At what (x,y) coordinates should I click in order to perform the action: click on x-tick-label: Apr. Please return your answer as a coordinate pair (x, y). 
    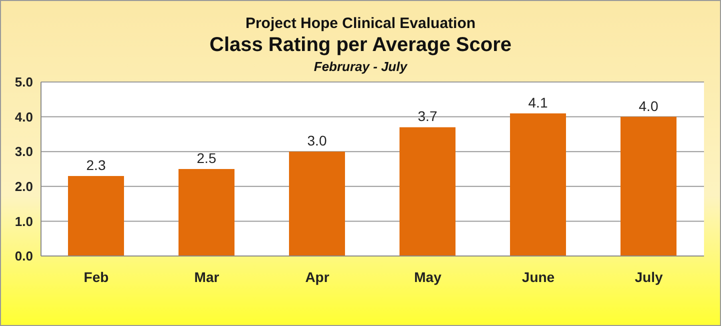
    Looking at the image, I should click on (317, 276).